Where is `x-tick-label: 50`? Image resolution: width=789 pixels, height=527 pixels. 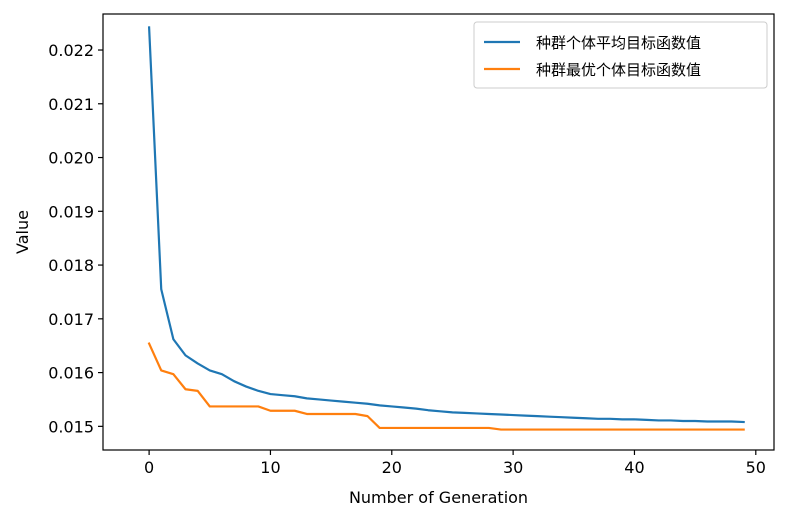
x-tick-label: 50 is located at coordinates (756, 467).